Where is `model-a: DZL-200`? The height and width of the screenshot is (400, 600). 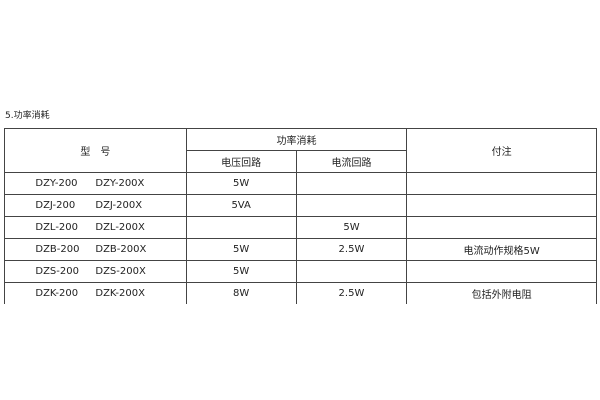 model-a: DZL-200 is located at coordinates (57, 227).